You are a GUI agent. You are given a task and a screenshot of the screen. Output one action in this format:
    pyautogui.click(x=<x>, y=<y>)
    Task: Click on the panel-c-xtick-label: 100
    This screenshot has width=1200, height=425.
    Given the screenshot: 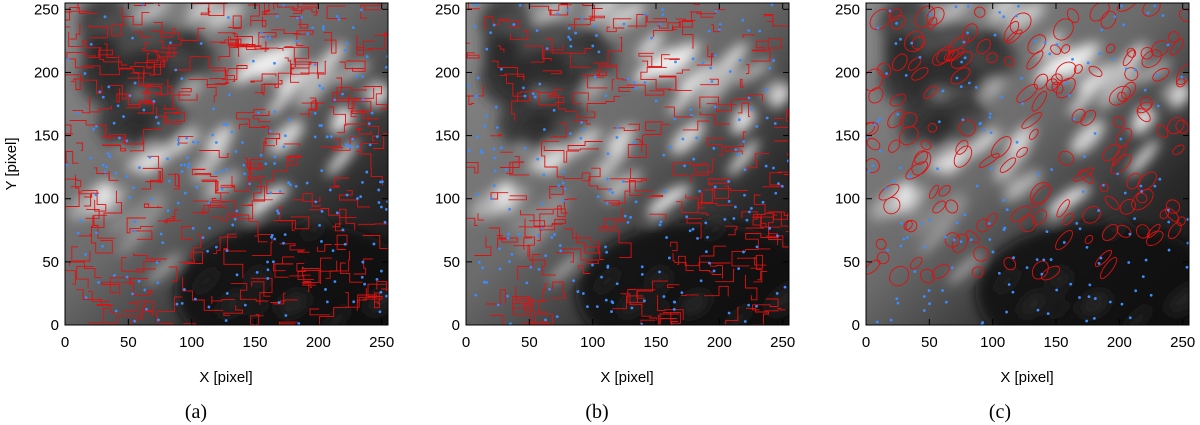 What is the action you would take?
    pyautogui.click(x=992, y=342)
    